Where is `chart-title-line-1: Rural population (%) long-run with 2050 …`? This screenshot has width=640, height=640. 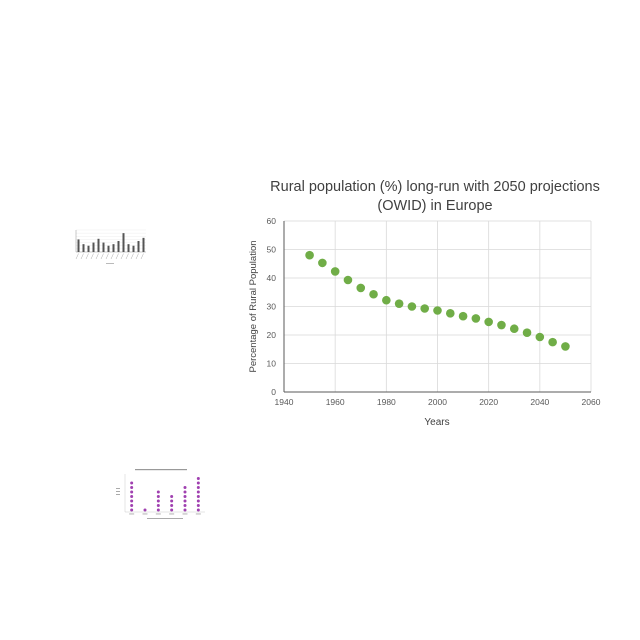 chart-title-line-1: Rural population (%) long-run with 2050 … is located at coordinates (435, 187).